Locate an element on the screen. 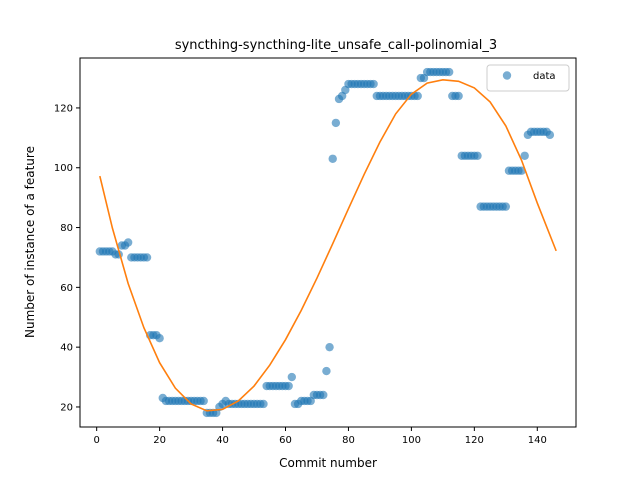 The height and width of the screenshot is (480, 640). legend-marker is located at coordinates (507, 75).